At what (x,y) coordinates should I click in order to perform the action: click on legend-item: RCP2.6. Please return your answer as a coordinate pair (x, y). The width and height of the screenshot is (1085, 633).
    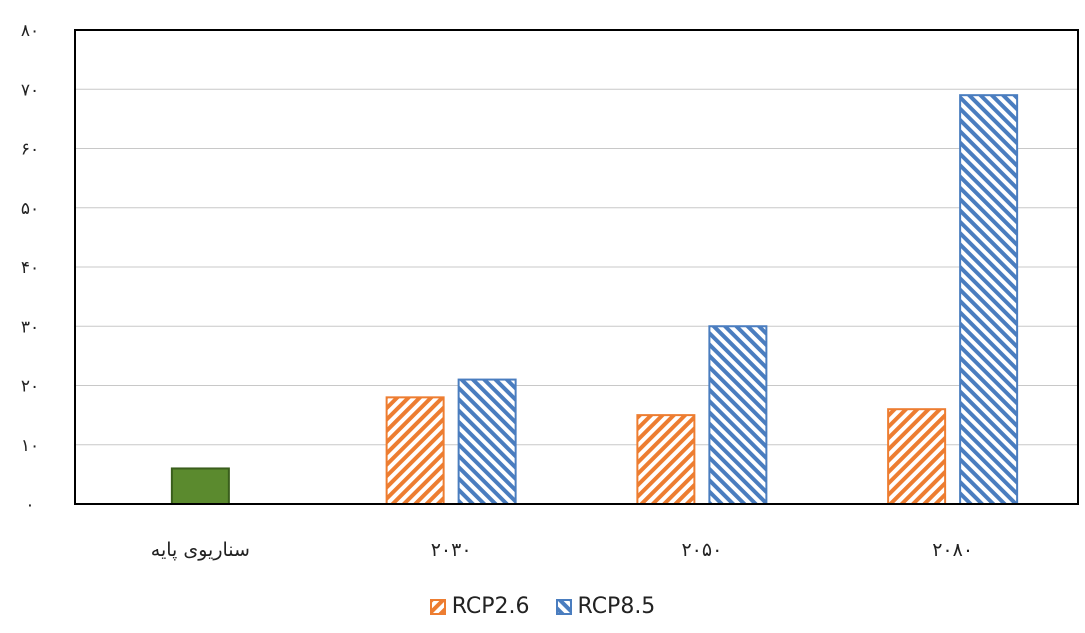
    Looking at the image, I should click on (479, 606).